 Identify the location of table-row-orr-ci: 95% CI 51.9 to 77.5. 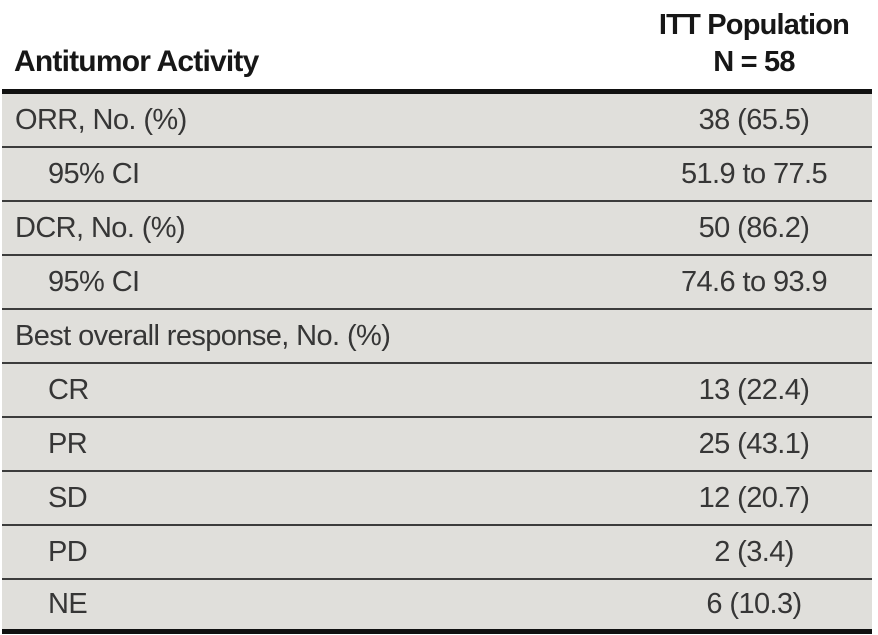
(437, 175).